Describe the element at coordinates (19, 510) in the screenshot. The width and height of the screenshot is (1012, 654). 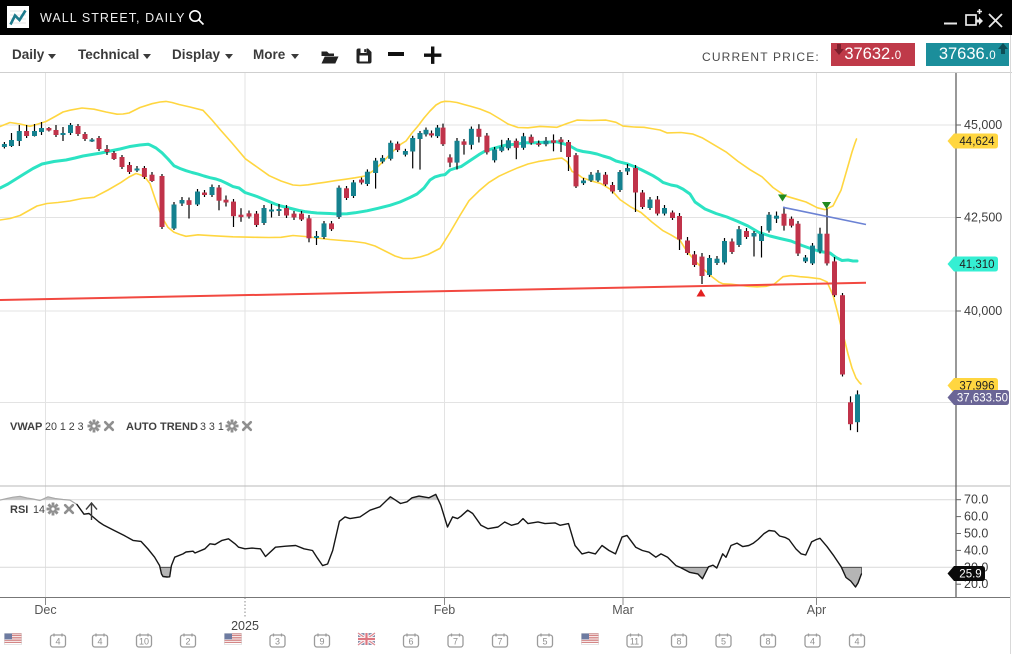
I see `svg-text: RSI` at that location.